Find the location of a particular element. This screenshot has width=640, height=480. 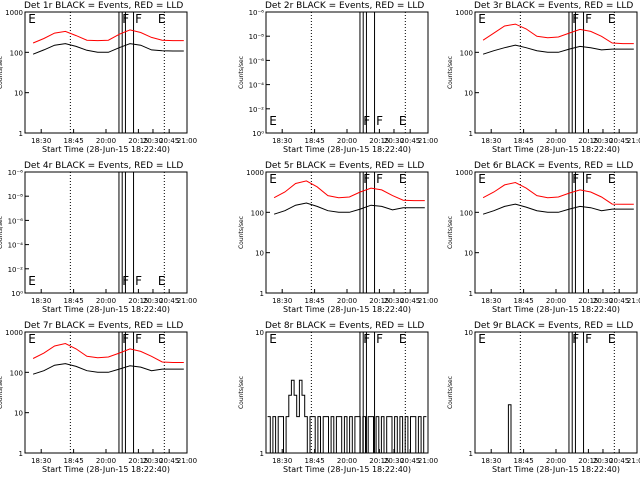

y-tick-label: 1000 is located at coordinates (255, 173).